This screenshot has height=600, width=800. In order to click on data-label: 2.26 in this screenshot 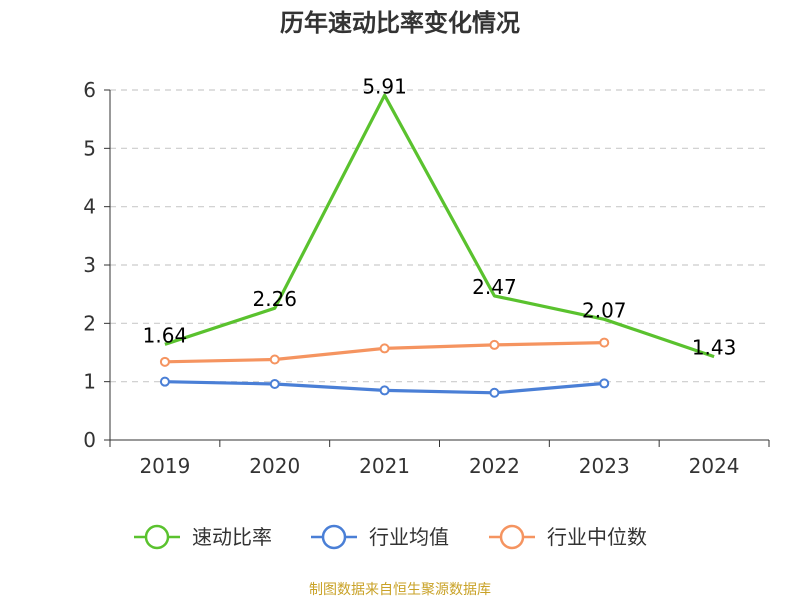, I will do `click(274, 299)`.